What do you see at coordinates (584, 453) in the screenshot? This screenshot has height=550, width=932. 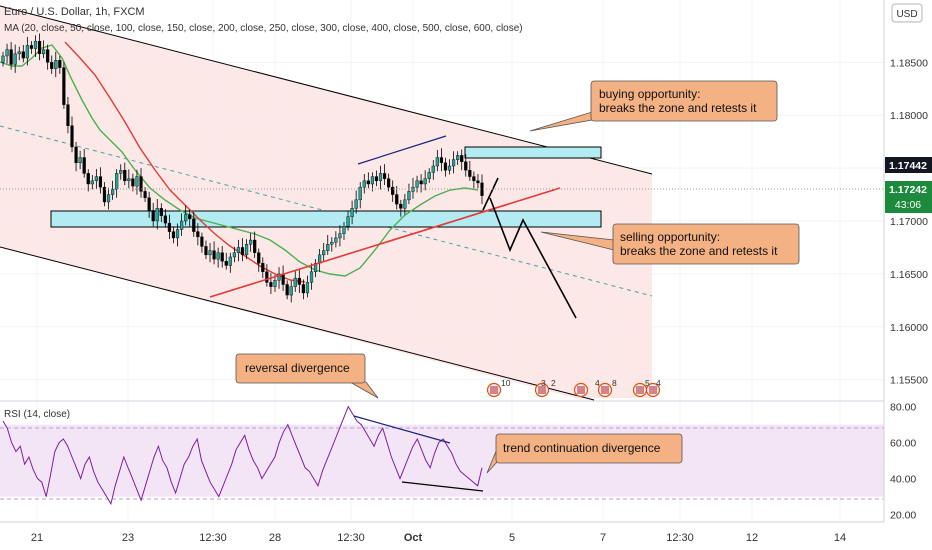 I see `trend-callout: trend continuation divergence` at bounding box center [584, 453].